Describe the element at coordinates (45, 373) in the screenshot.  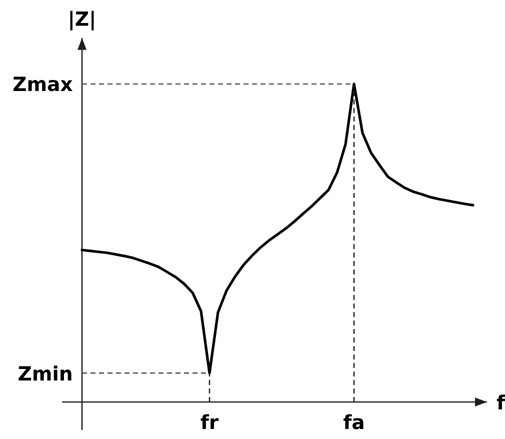
I see `ref-line-label: Zmin` at that location.